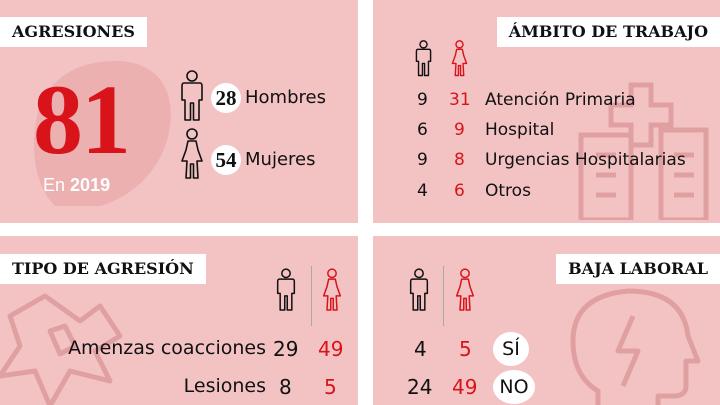 This screenshot has height=405, width=720. What do you see at coordinates (638, 269) in the screenshot?
I see `baja-title: BAJA LABORAL` at bounding box center [638, 269].